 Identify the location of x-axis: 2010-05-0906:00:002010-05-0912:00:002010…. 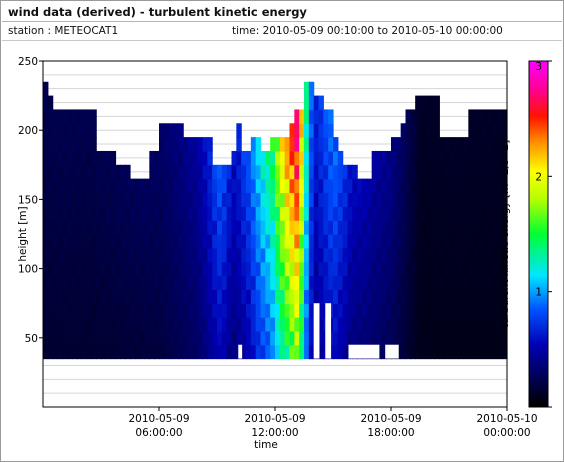
(333, 423).